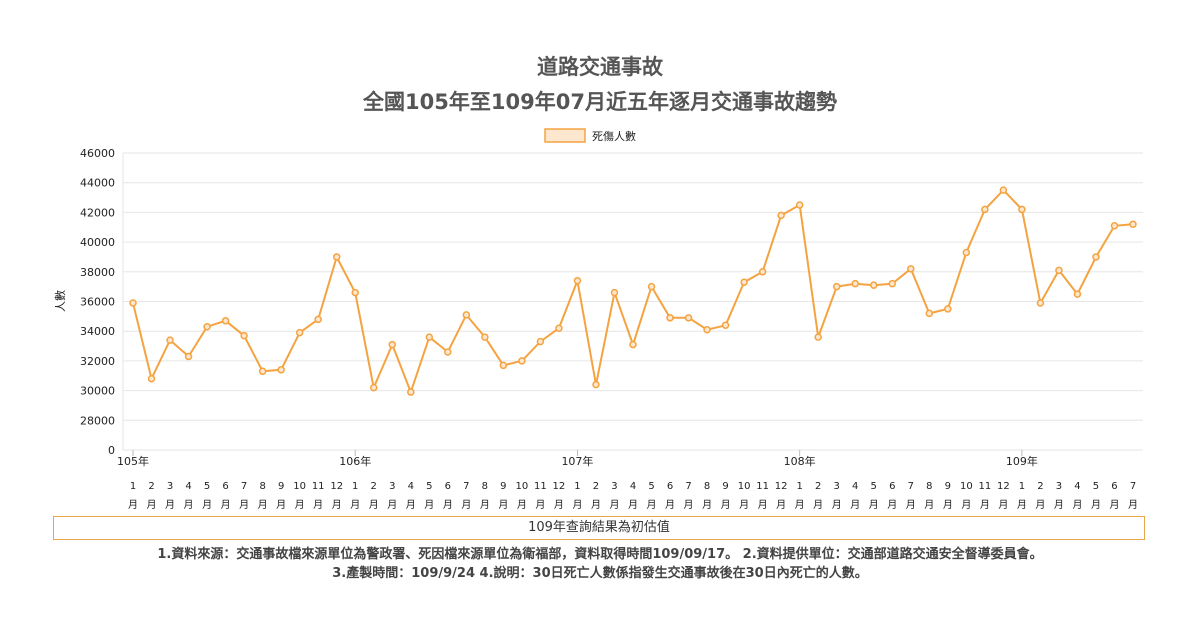 The image size is (1200, 642). What do you see at coordinates (600, 67) in the screenshot?
I see `chart-title: 道路交通事故` at bounding box center [600, 67].